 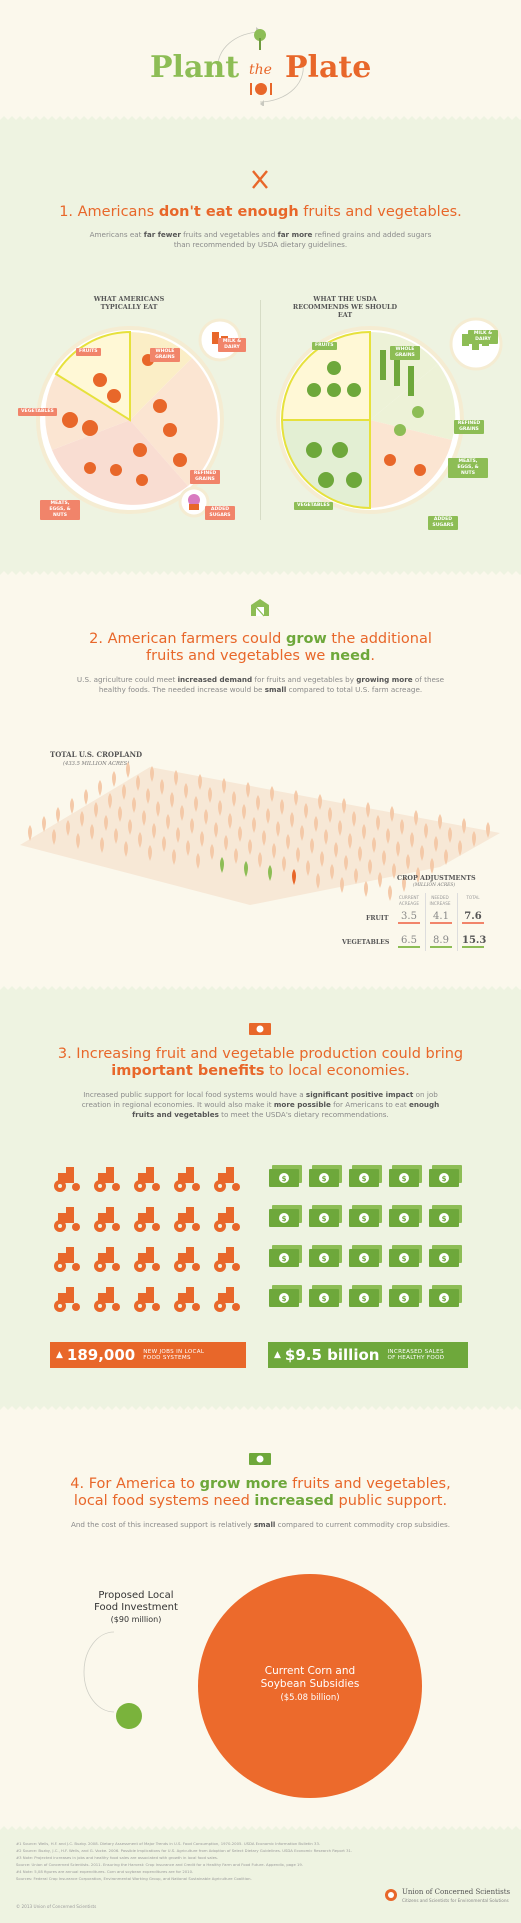 What do you see at coordinates (101, 1355) in the screenshot?
I see `jobs-number: 189,000` at bounding box center [101, 1355].